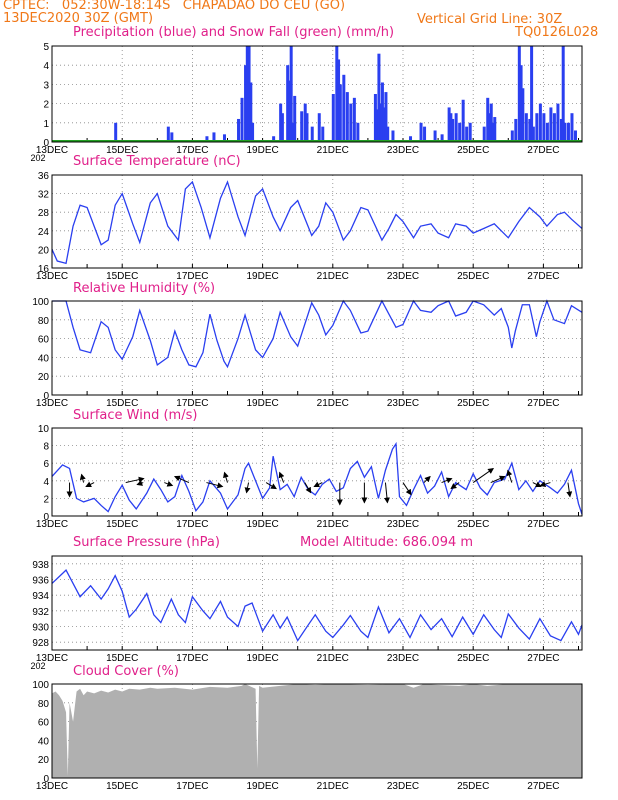 The image size is (618, 800). I want to click on y-tick-label: 10, so click(44, 429).